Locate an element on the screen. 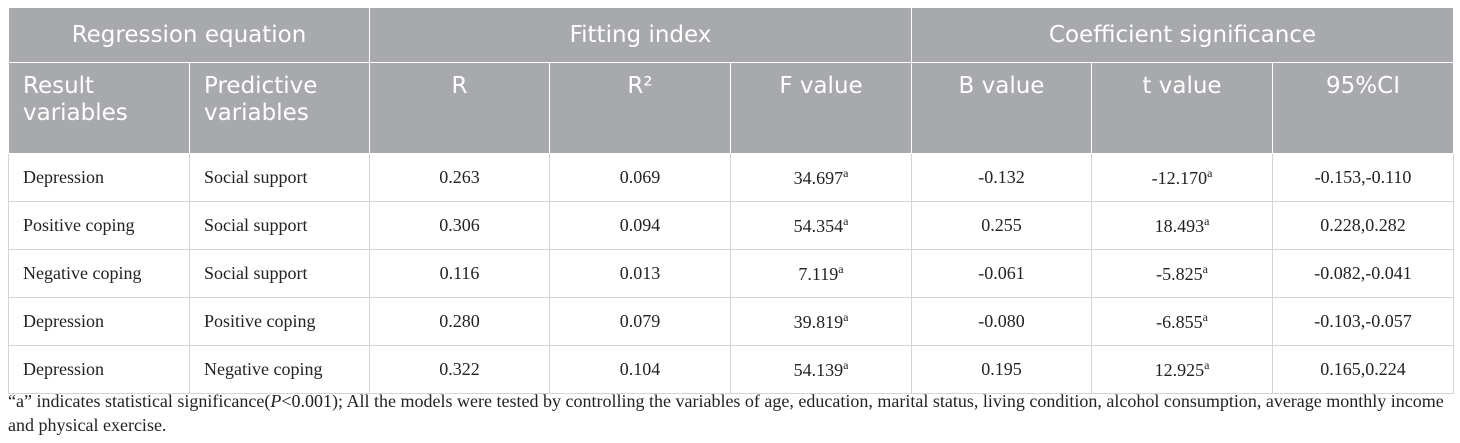 Image resolution: width=1460 pixels, height=443 pixels. column-header: 95%CI is located at coordinates (1363, 108).